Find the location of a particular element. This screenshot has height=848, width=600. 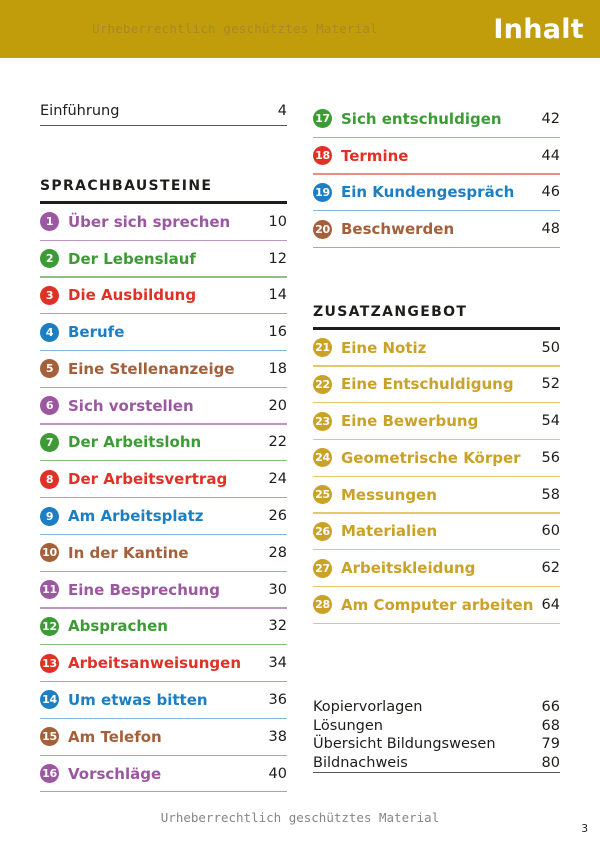

toc-row: 19 Ein Kundengespräch 46 is located at coordinates (436, 193).